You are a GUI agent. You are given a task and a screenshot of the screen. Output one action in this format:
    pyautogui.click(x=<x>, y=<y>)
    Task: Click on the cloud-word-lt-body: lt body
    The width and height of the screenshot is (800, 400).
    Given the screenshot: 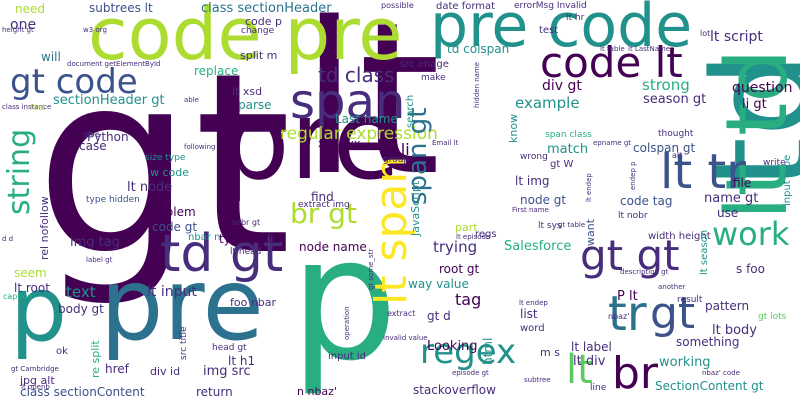 What is the action you would take?
    pyautogui.click(x=734, y=330)
    